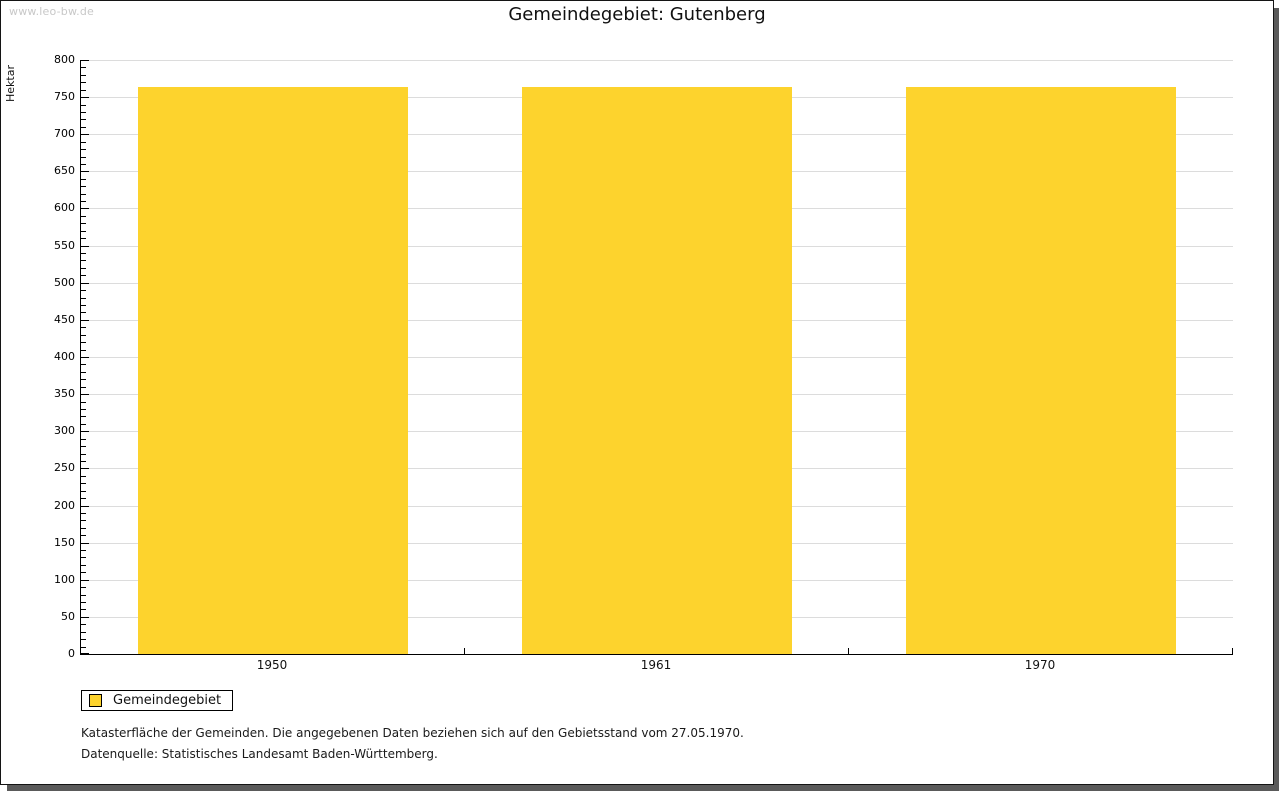 The height and width of the screenshot is (791, 1280). What do you see at coordinates (64, 319) in the screenshot?
I see `y-tick-label: 450` at bounding box center [64, 319].